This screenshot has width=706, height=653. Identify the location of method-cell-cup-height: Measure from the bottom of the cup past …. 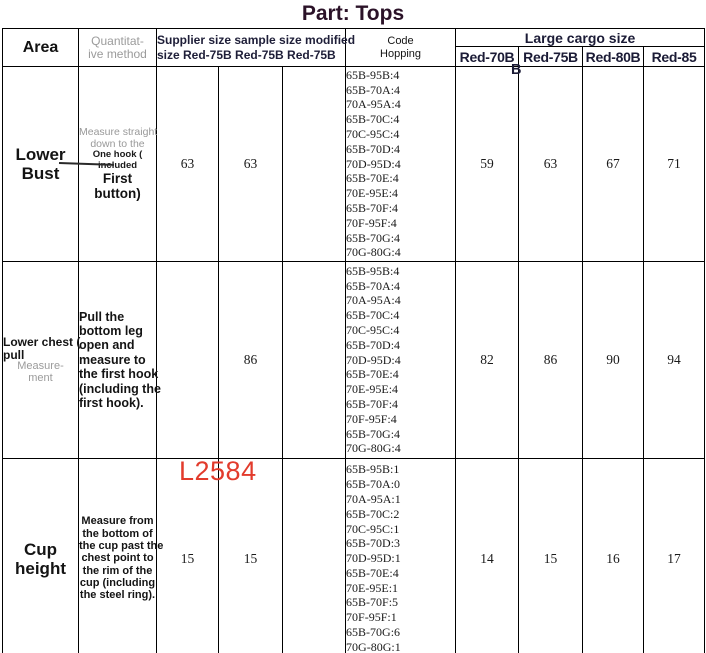
(120, 555).